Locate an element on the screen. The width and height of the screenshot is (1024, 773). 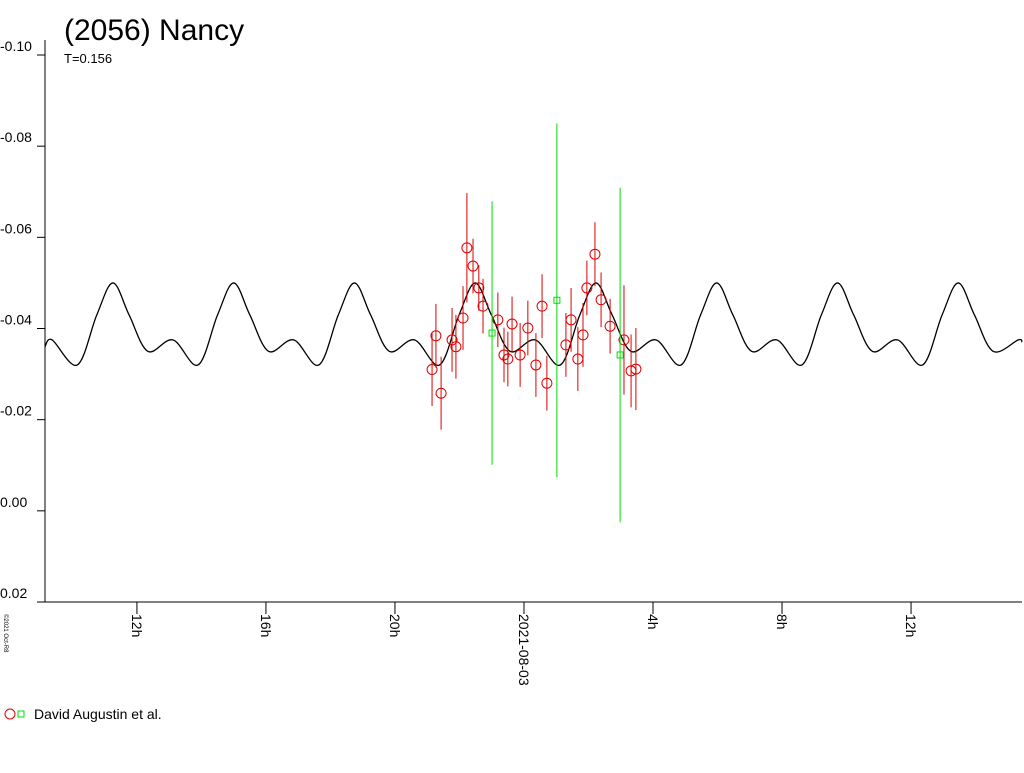
y-tick-label: -0.02 is located at coordinates (16, 411).